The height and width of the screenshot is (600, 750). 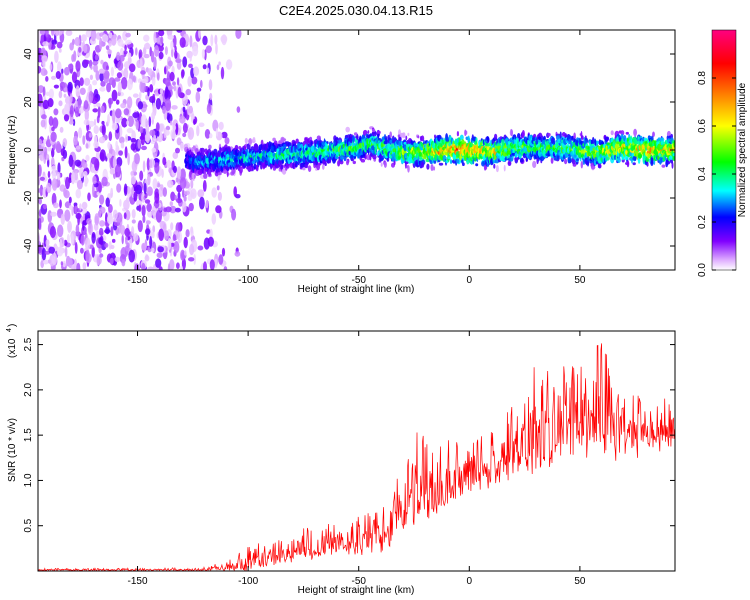 What do you see at coordinates (28, 150) in the screenshot?
I see `y-tick-label: 0` at bounding box center [28, 150].